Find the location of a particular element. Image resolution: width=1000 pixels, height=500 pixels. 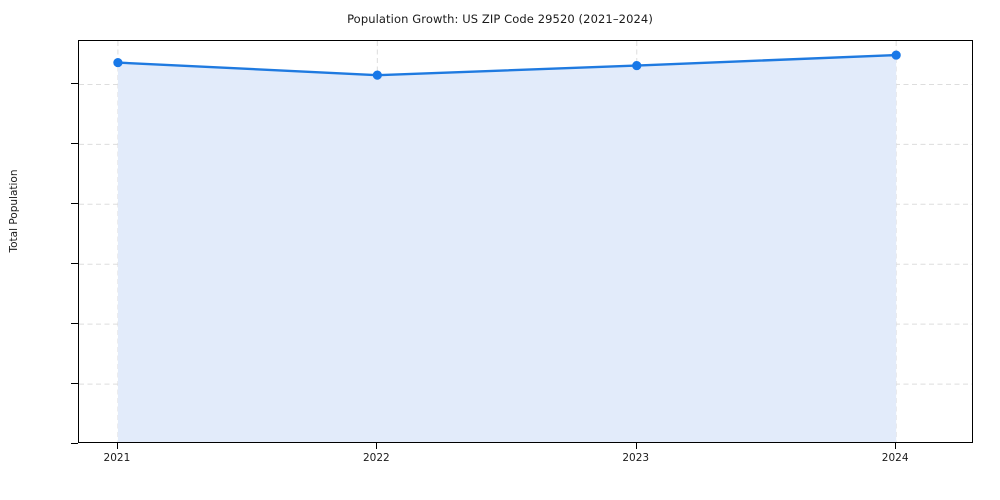

x-tick-label: 2021 is located at coordinates (117, 458).